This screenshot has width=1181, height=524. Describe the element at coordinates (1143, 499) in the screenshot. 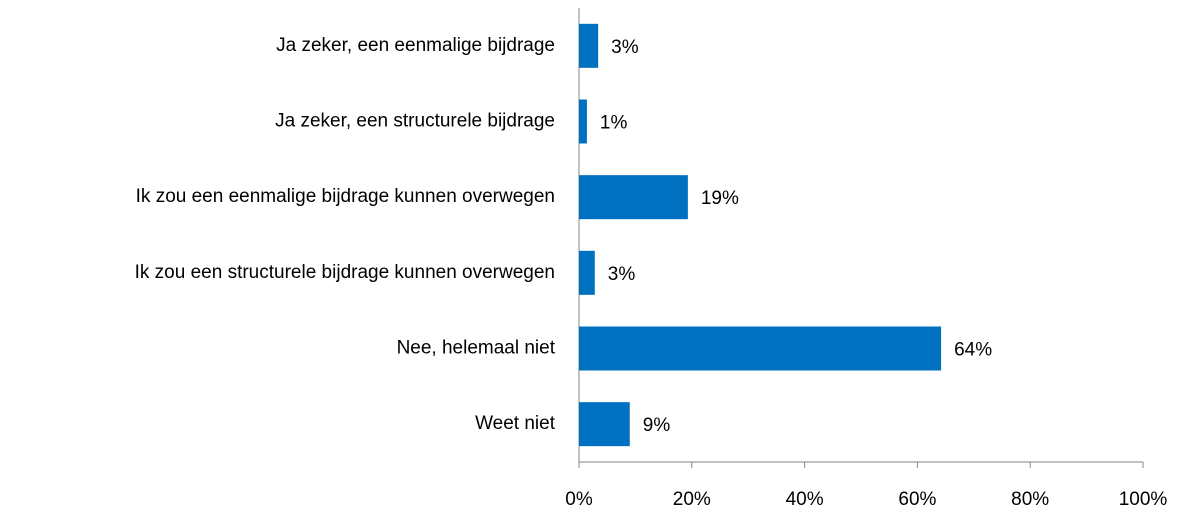

I see `x-tick-label: 100%` at that location.